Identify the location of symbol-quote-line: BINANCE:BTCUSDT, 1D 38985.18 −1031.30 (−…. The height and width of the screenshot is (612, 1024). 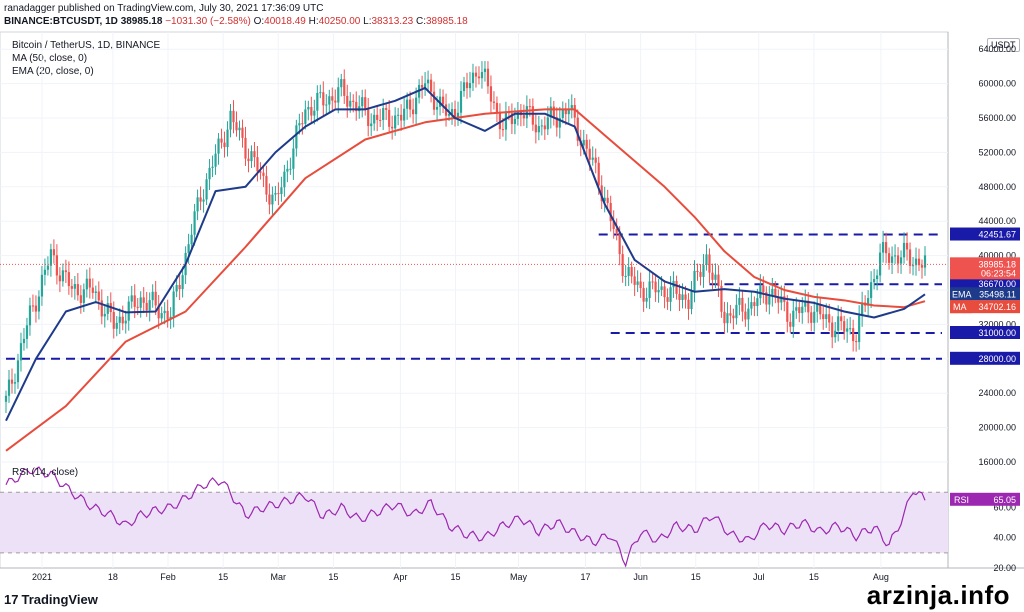
(236, 21).